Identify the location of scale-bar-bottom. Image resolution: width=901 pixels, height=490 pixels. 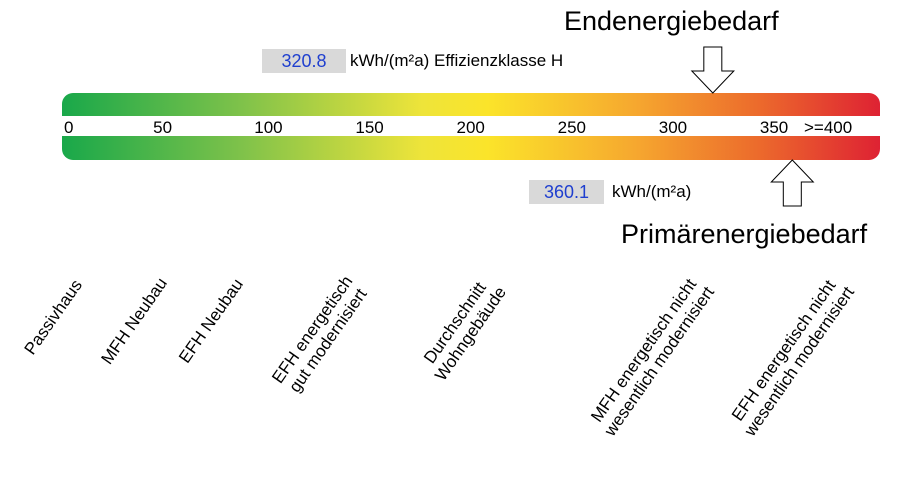
(471, 148).